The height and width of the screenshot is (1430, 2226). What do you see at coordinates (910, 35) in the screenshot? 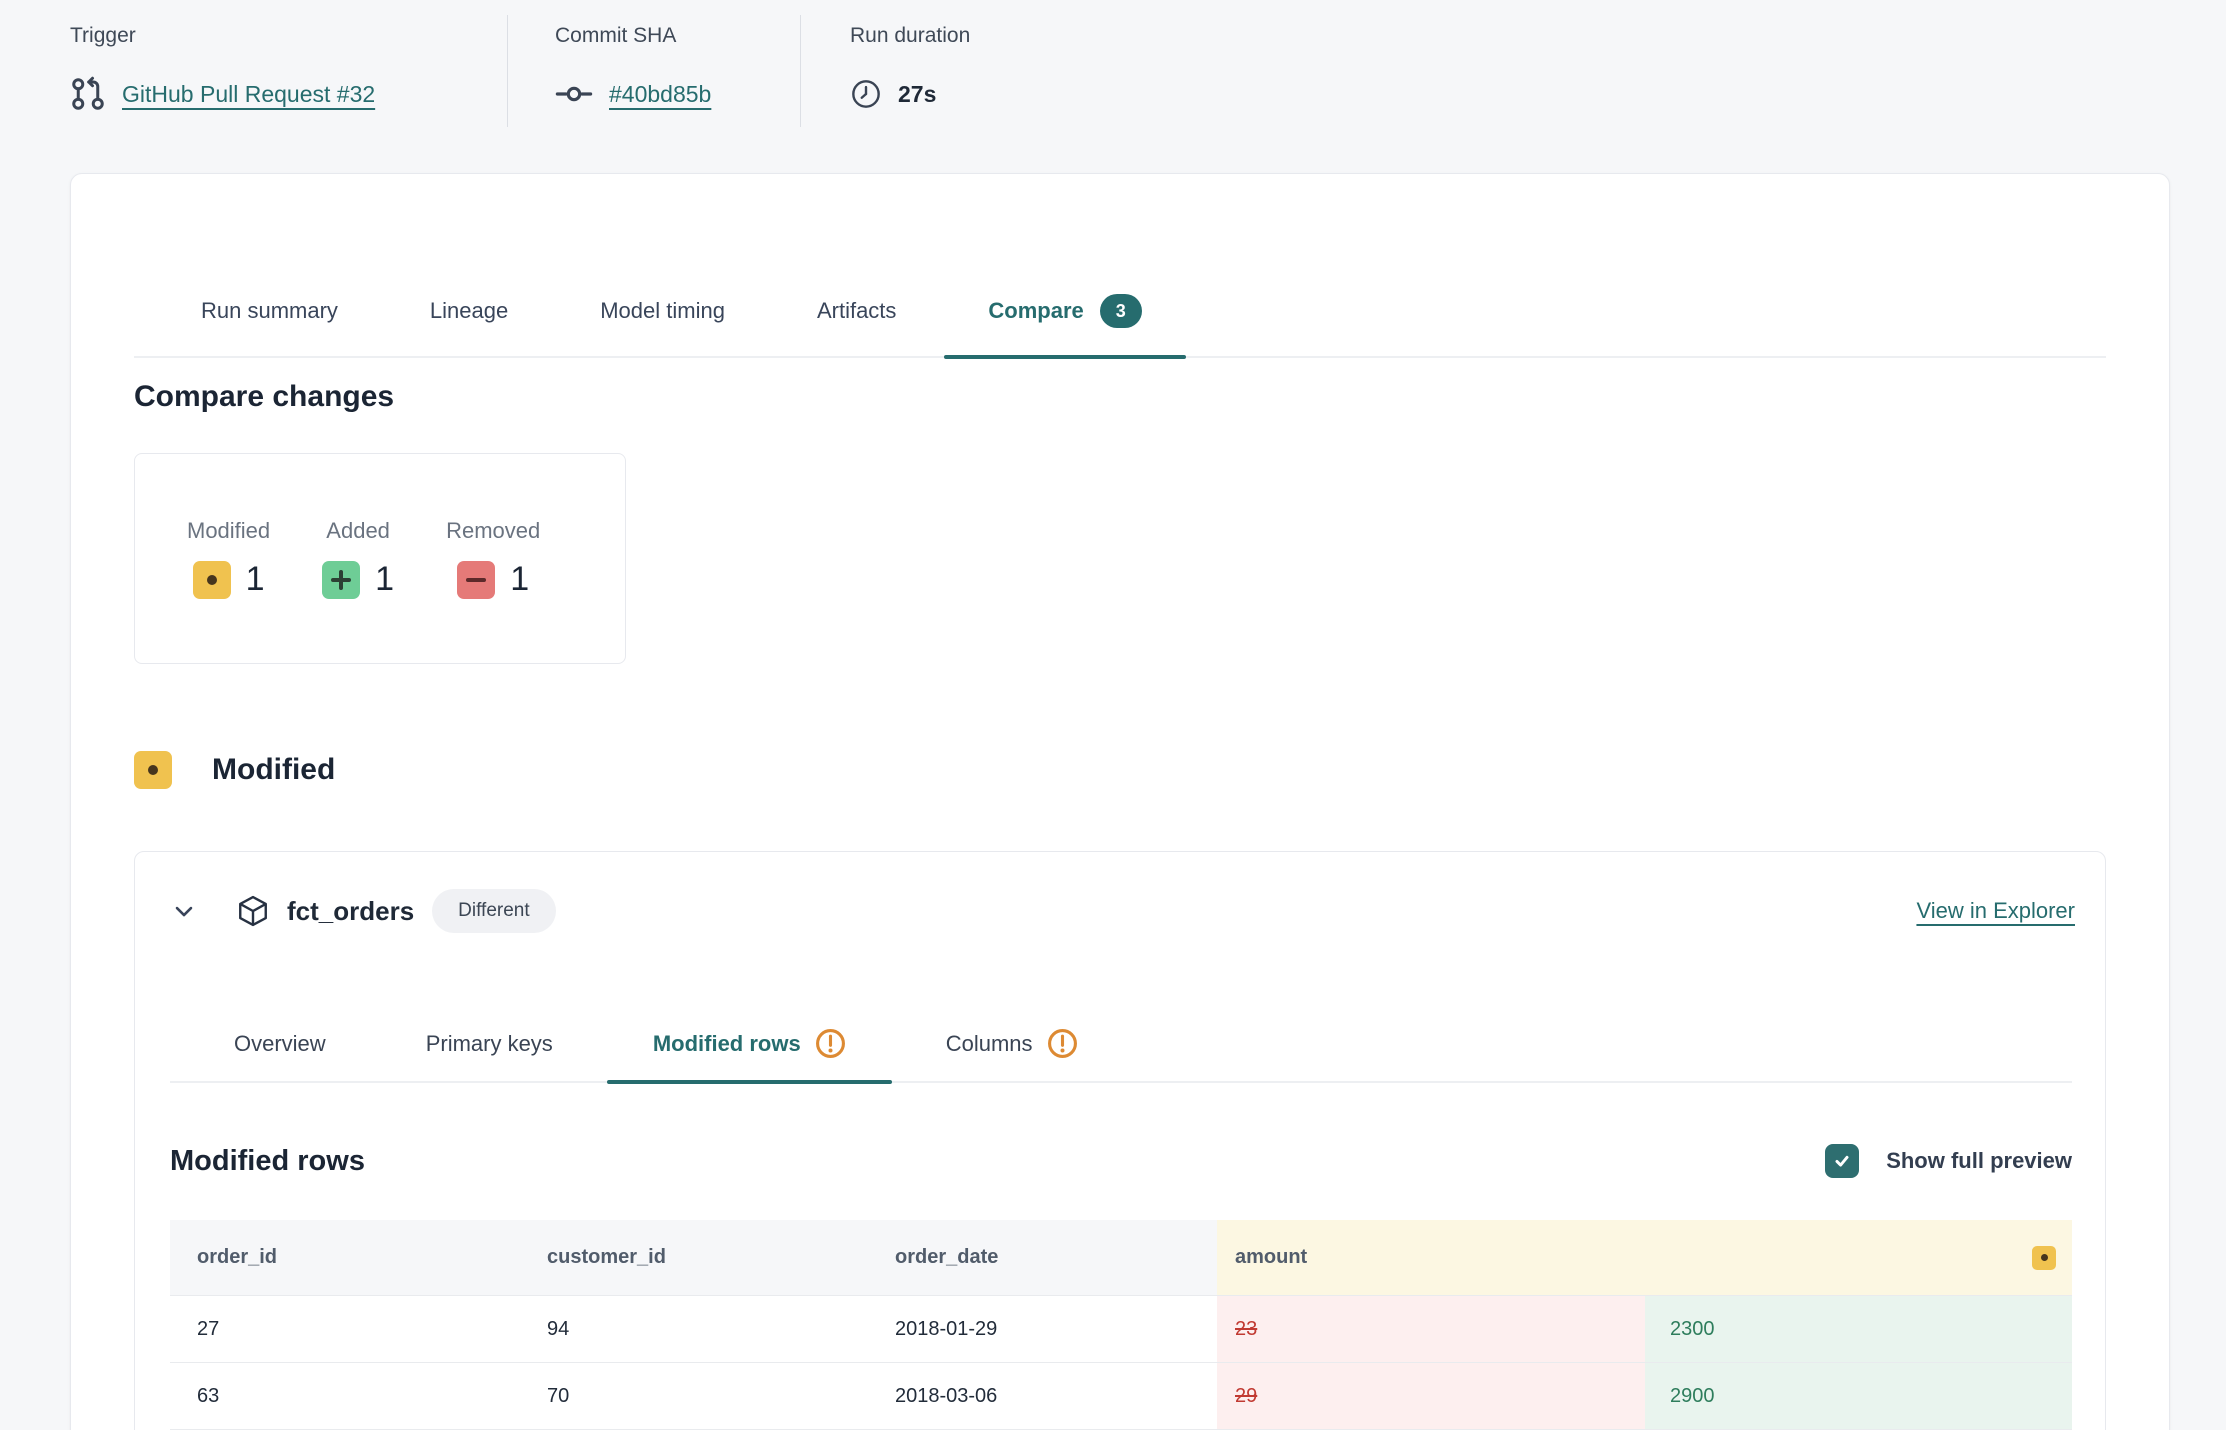
I see `duration-label: Run duration` at bounding box center [910, 35].